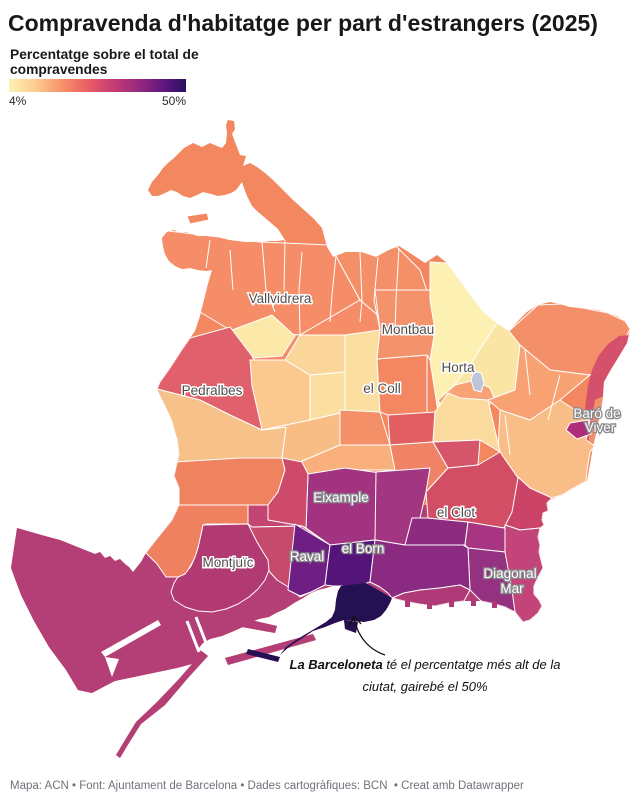 The width and height of the screenshot is (640, 803). What do you see at coordinates (509, 573) in the screenshot?
I see `svg-text: Diagonal` at bounding box center [509, 573].